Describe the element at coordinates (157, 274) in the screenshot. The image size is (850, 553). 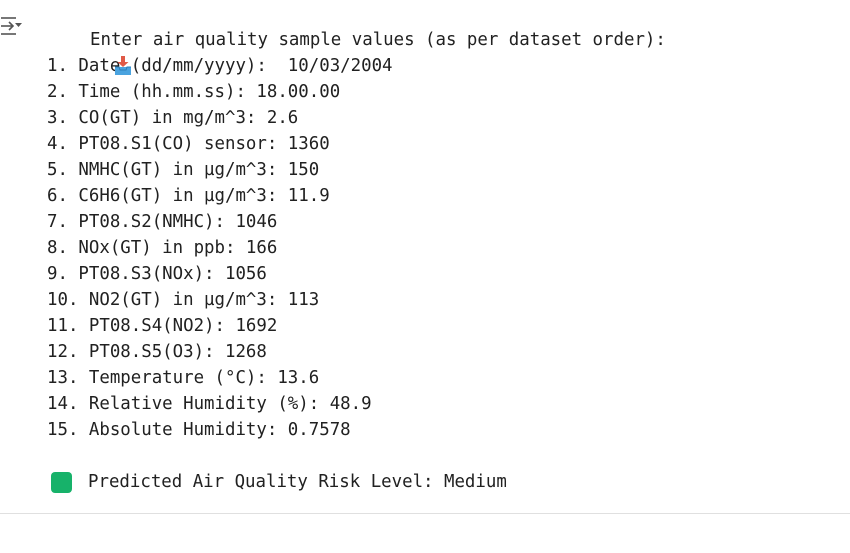
I see `input-line: 9. PT08.S3(NOx): 1056` at that location.